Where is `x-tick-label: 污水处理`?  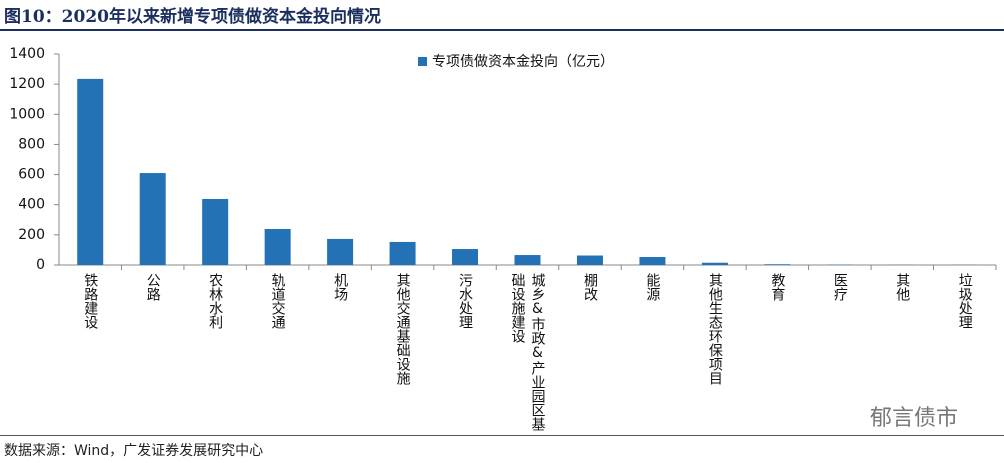
x-tick-label: 污水处理 is located at coordinates (465, 301).